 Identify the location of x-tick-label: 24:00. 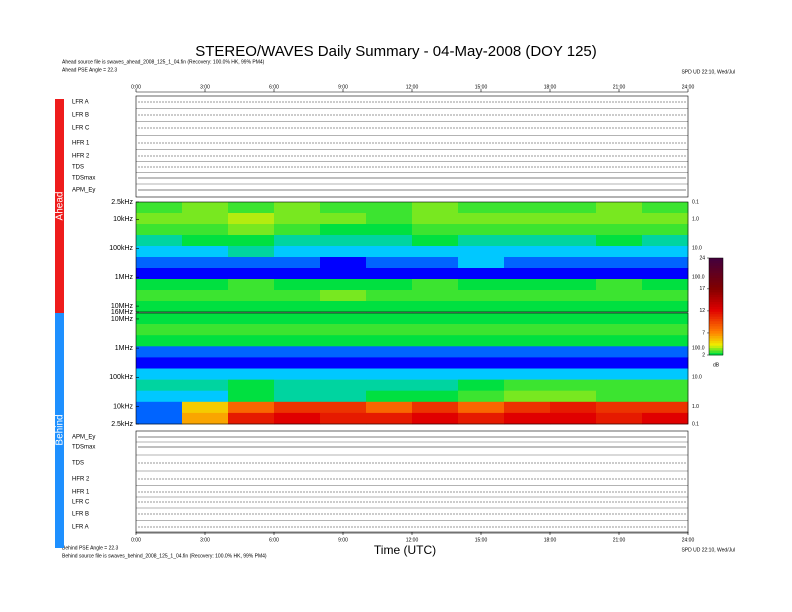
(688, 87).